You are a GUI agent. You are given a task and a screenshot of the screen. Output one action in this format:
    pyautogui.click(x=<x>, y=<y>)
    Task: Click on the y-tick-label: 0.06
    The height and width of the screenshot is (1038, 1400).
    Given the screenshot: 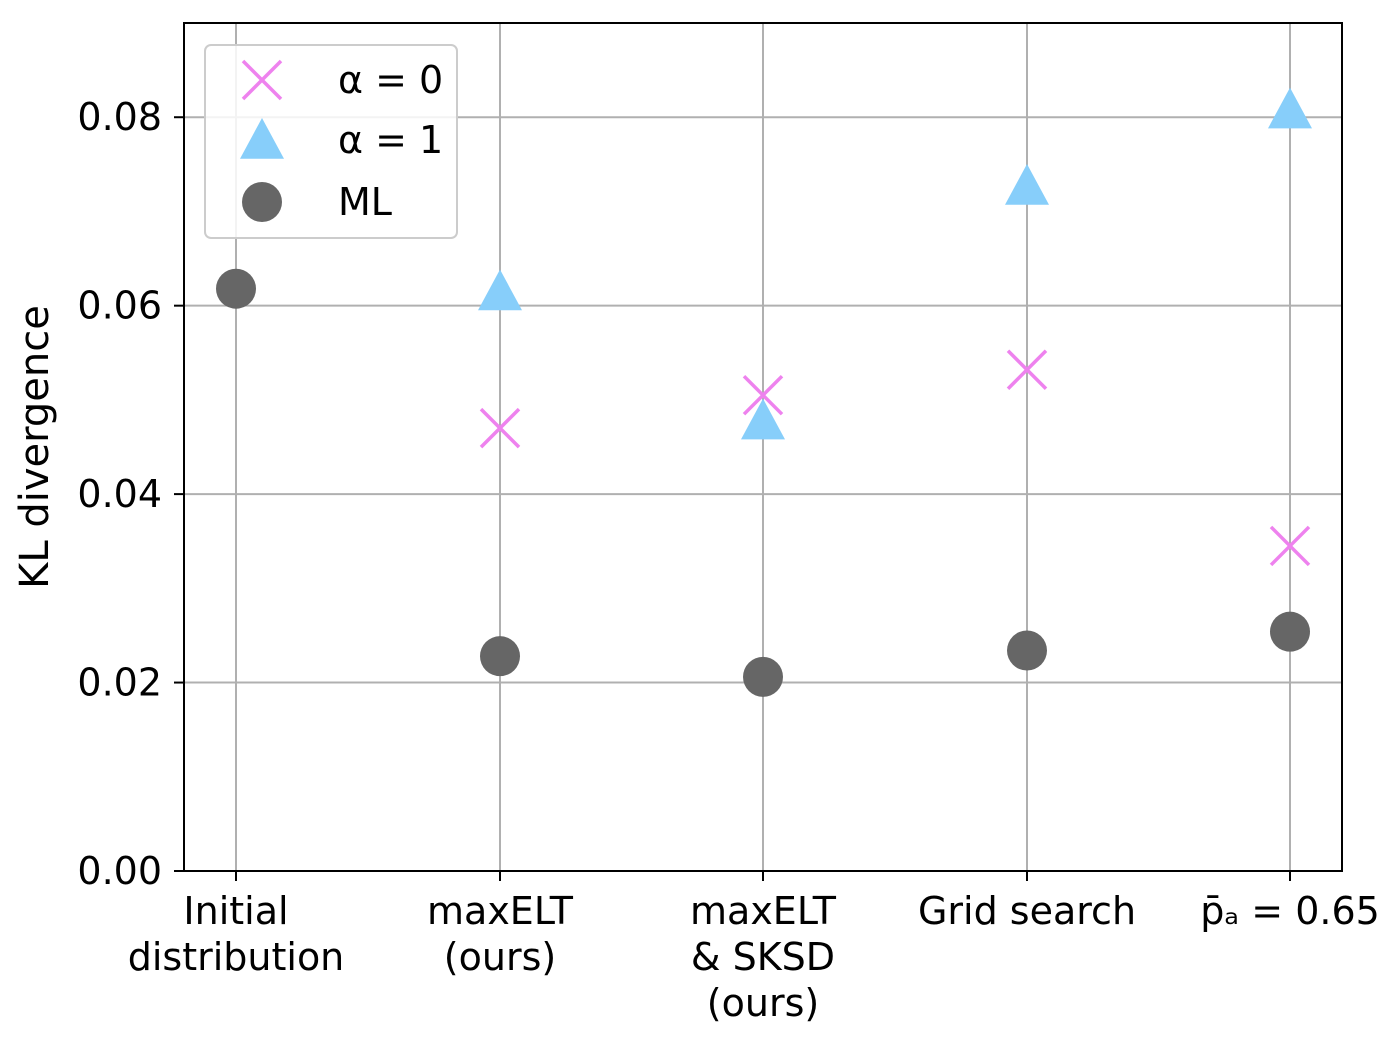 What is the action you would take?
    pyautogui.click(x=119, y=306)
    